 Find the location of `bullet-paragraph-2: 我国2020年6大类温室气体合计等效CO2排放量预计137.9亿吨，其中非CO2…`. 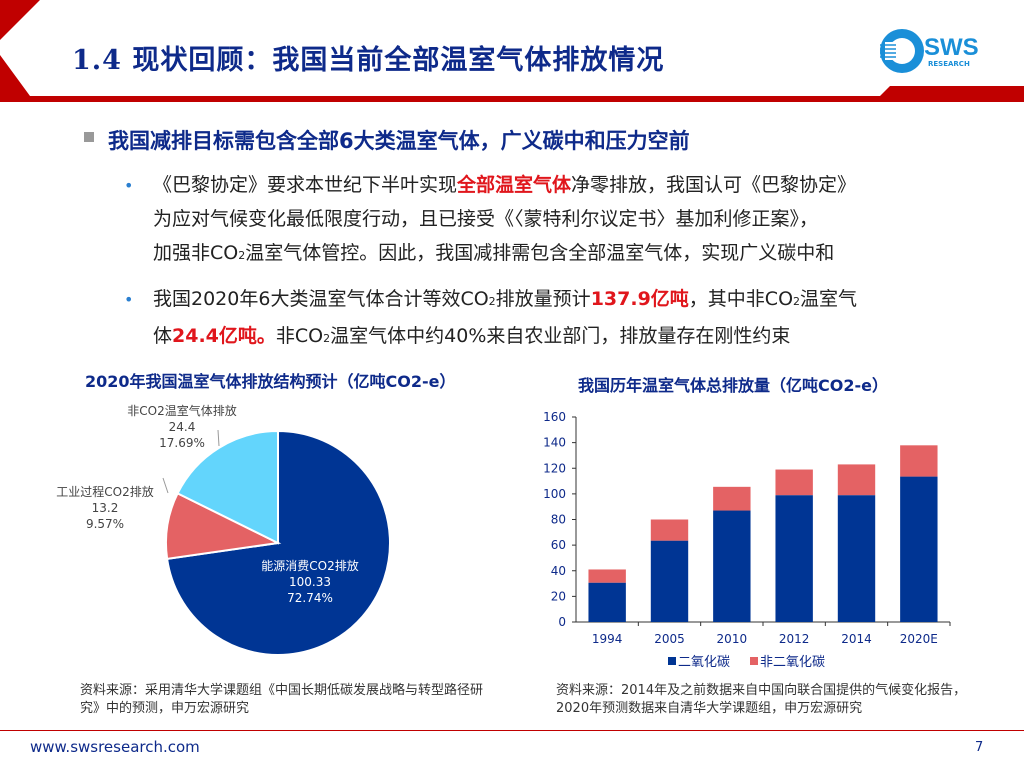

bullet-paragraph-2: 我国2020年6大类温室气体合计等效CO2排放量预计137.9亿吨，其中非CO2… is located at coordinates (505, 317).